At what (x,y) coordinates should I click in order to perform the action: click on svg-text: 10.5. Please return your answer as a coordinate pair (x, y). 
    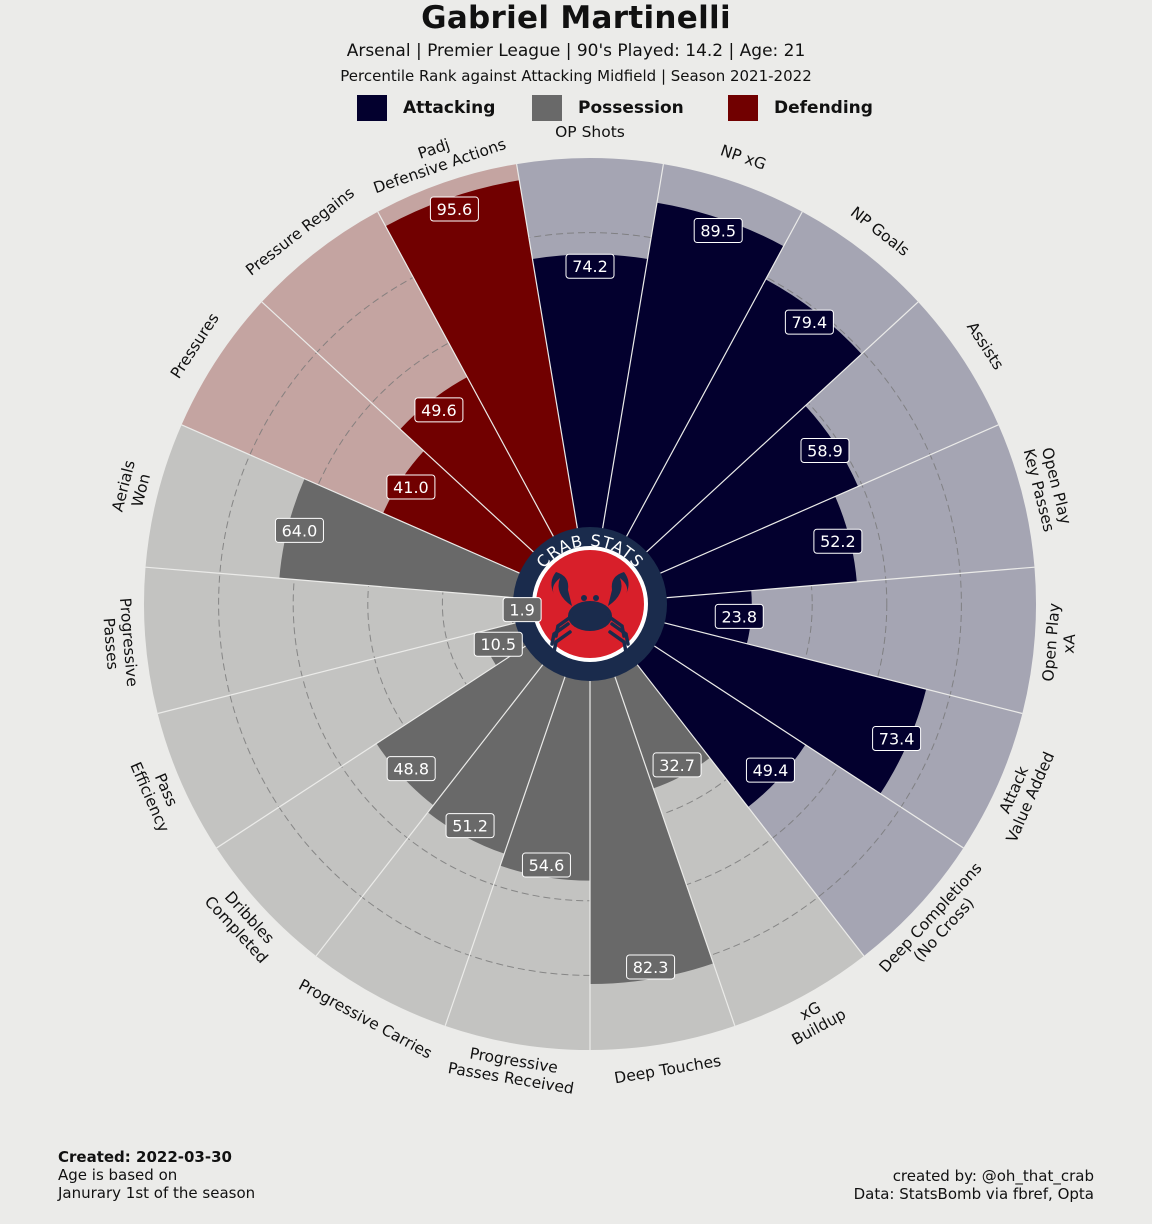
    Looking at the image, I should click on (498, 644).